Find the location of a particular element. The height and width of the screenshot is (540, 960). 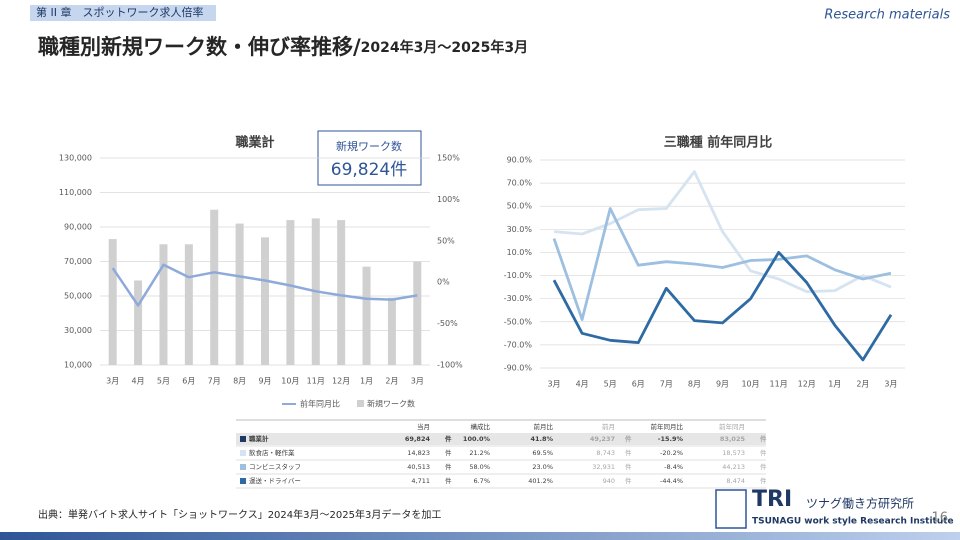

legend-label: 新規ワーク数 is located at coordinates (391, 404).